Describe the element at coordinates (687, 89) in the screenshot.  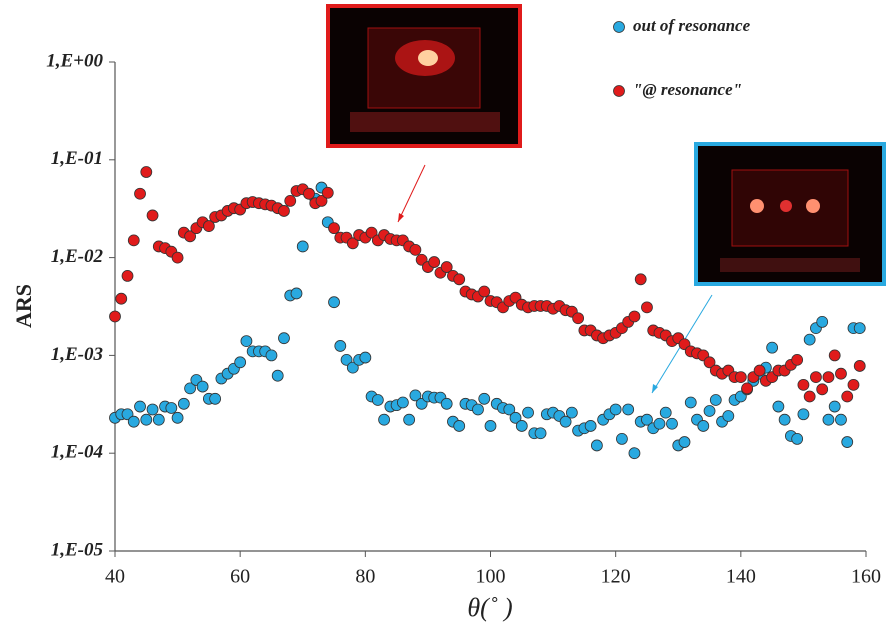
I see `legend-label: "@ resonance"` at that location.